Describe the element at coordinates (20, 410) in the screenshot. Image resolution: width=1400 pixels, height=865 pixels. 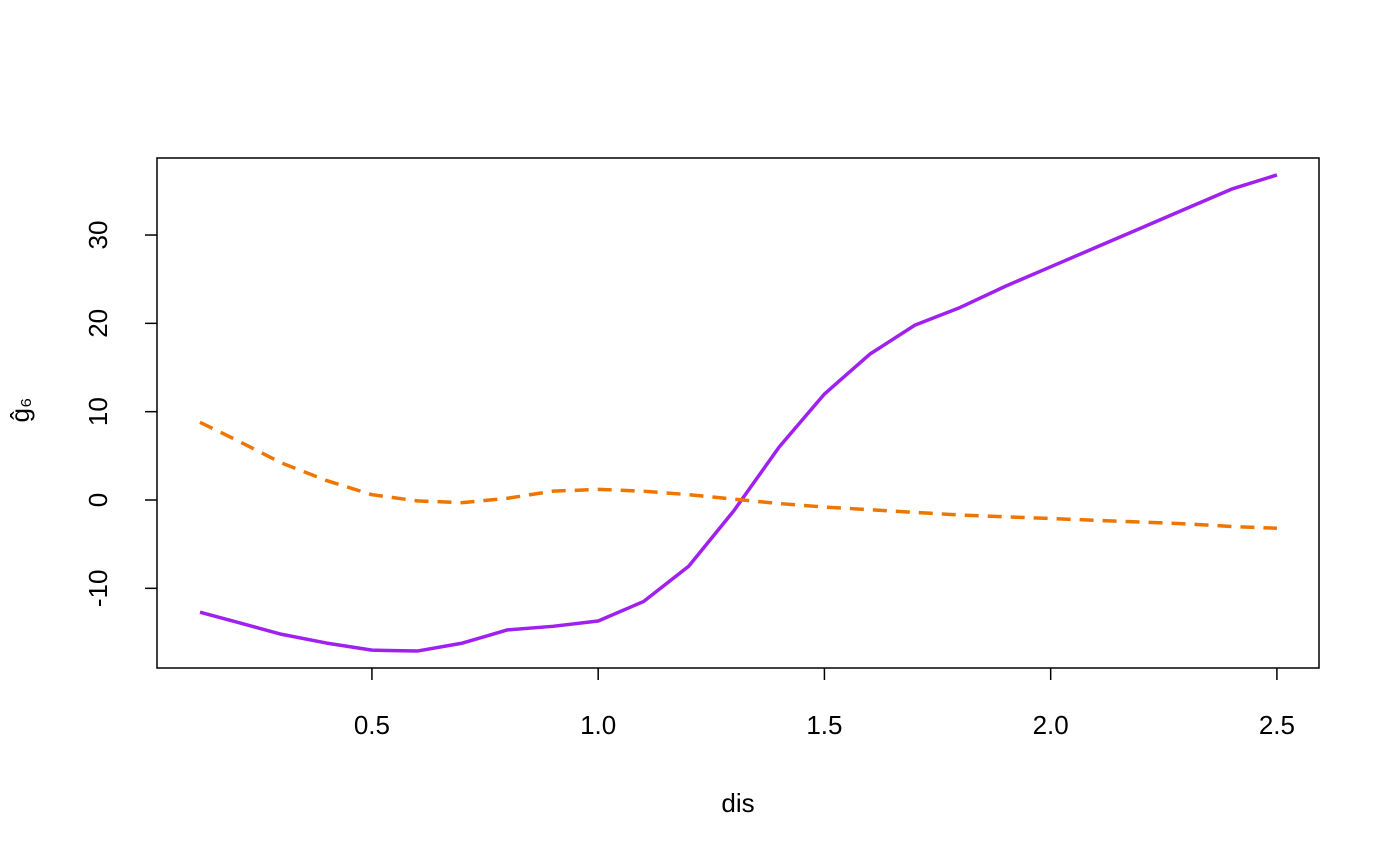
I see `y-axis-label: ĝ₆` at that location.